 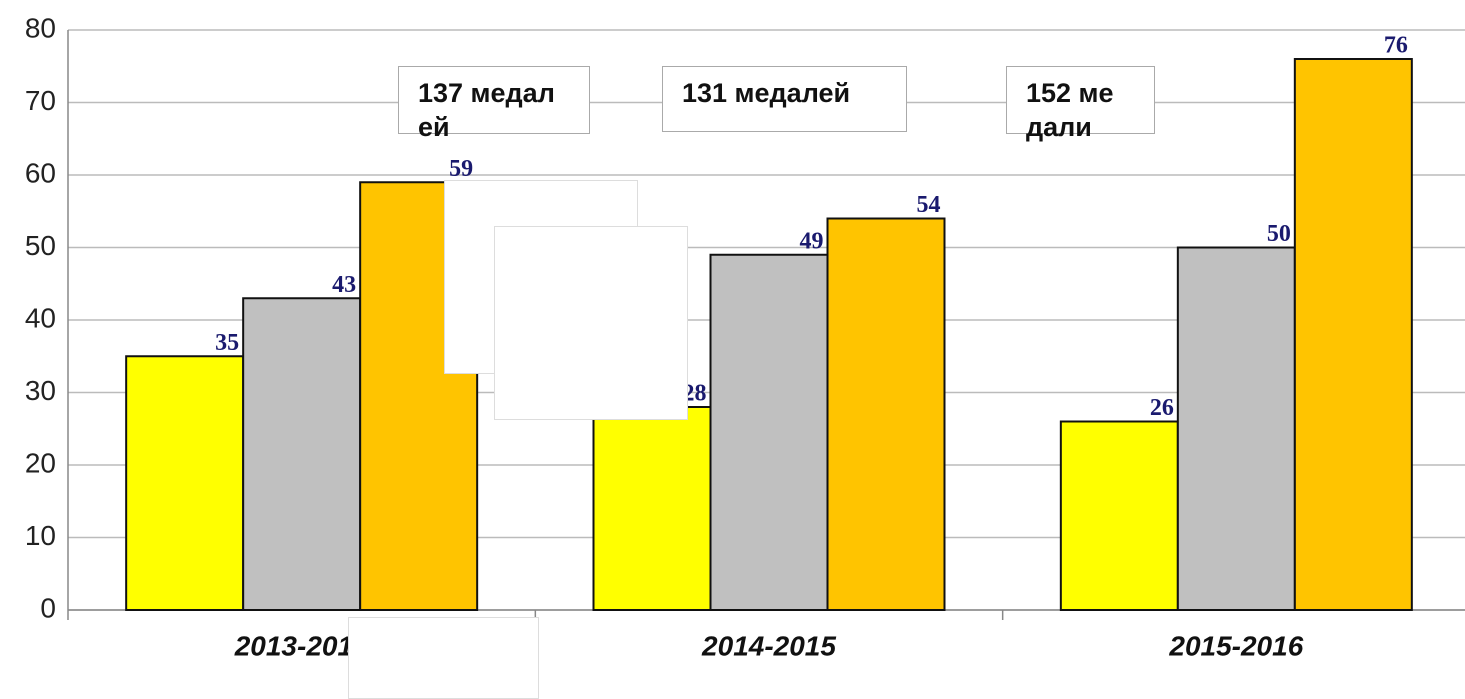 What do you see at coordinates (40, 390) in the screenshot?
I see `y-tick-label: 30` at bounding box center [40, 390].